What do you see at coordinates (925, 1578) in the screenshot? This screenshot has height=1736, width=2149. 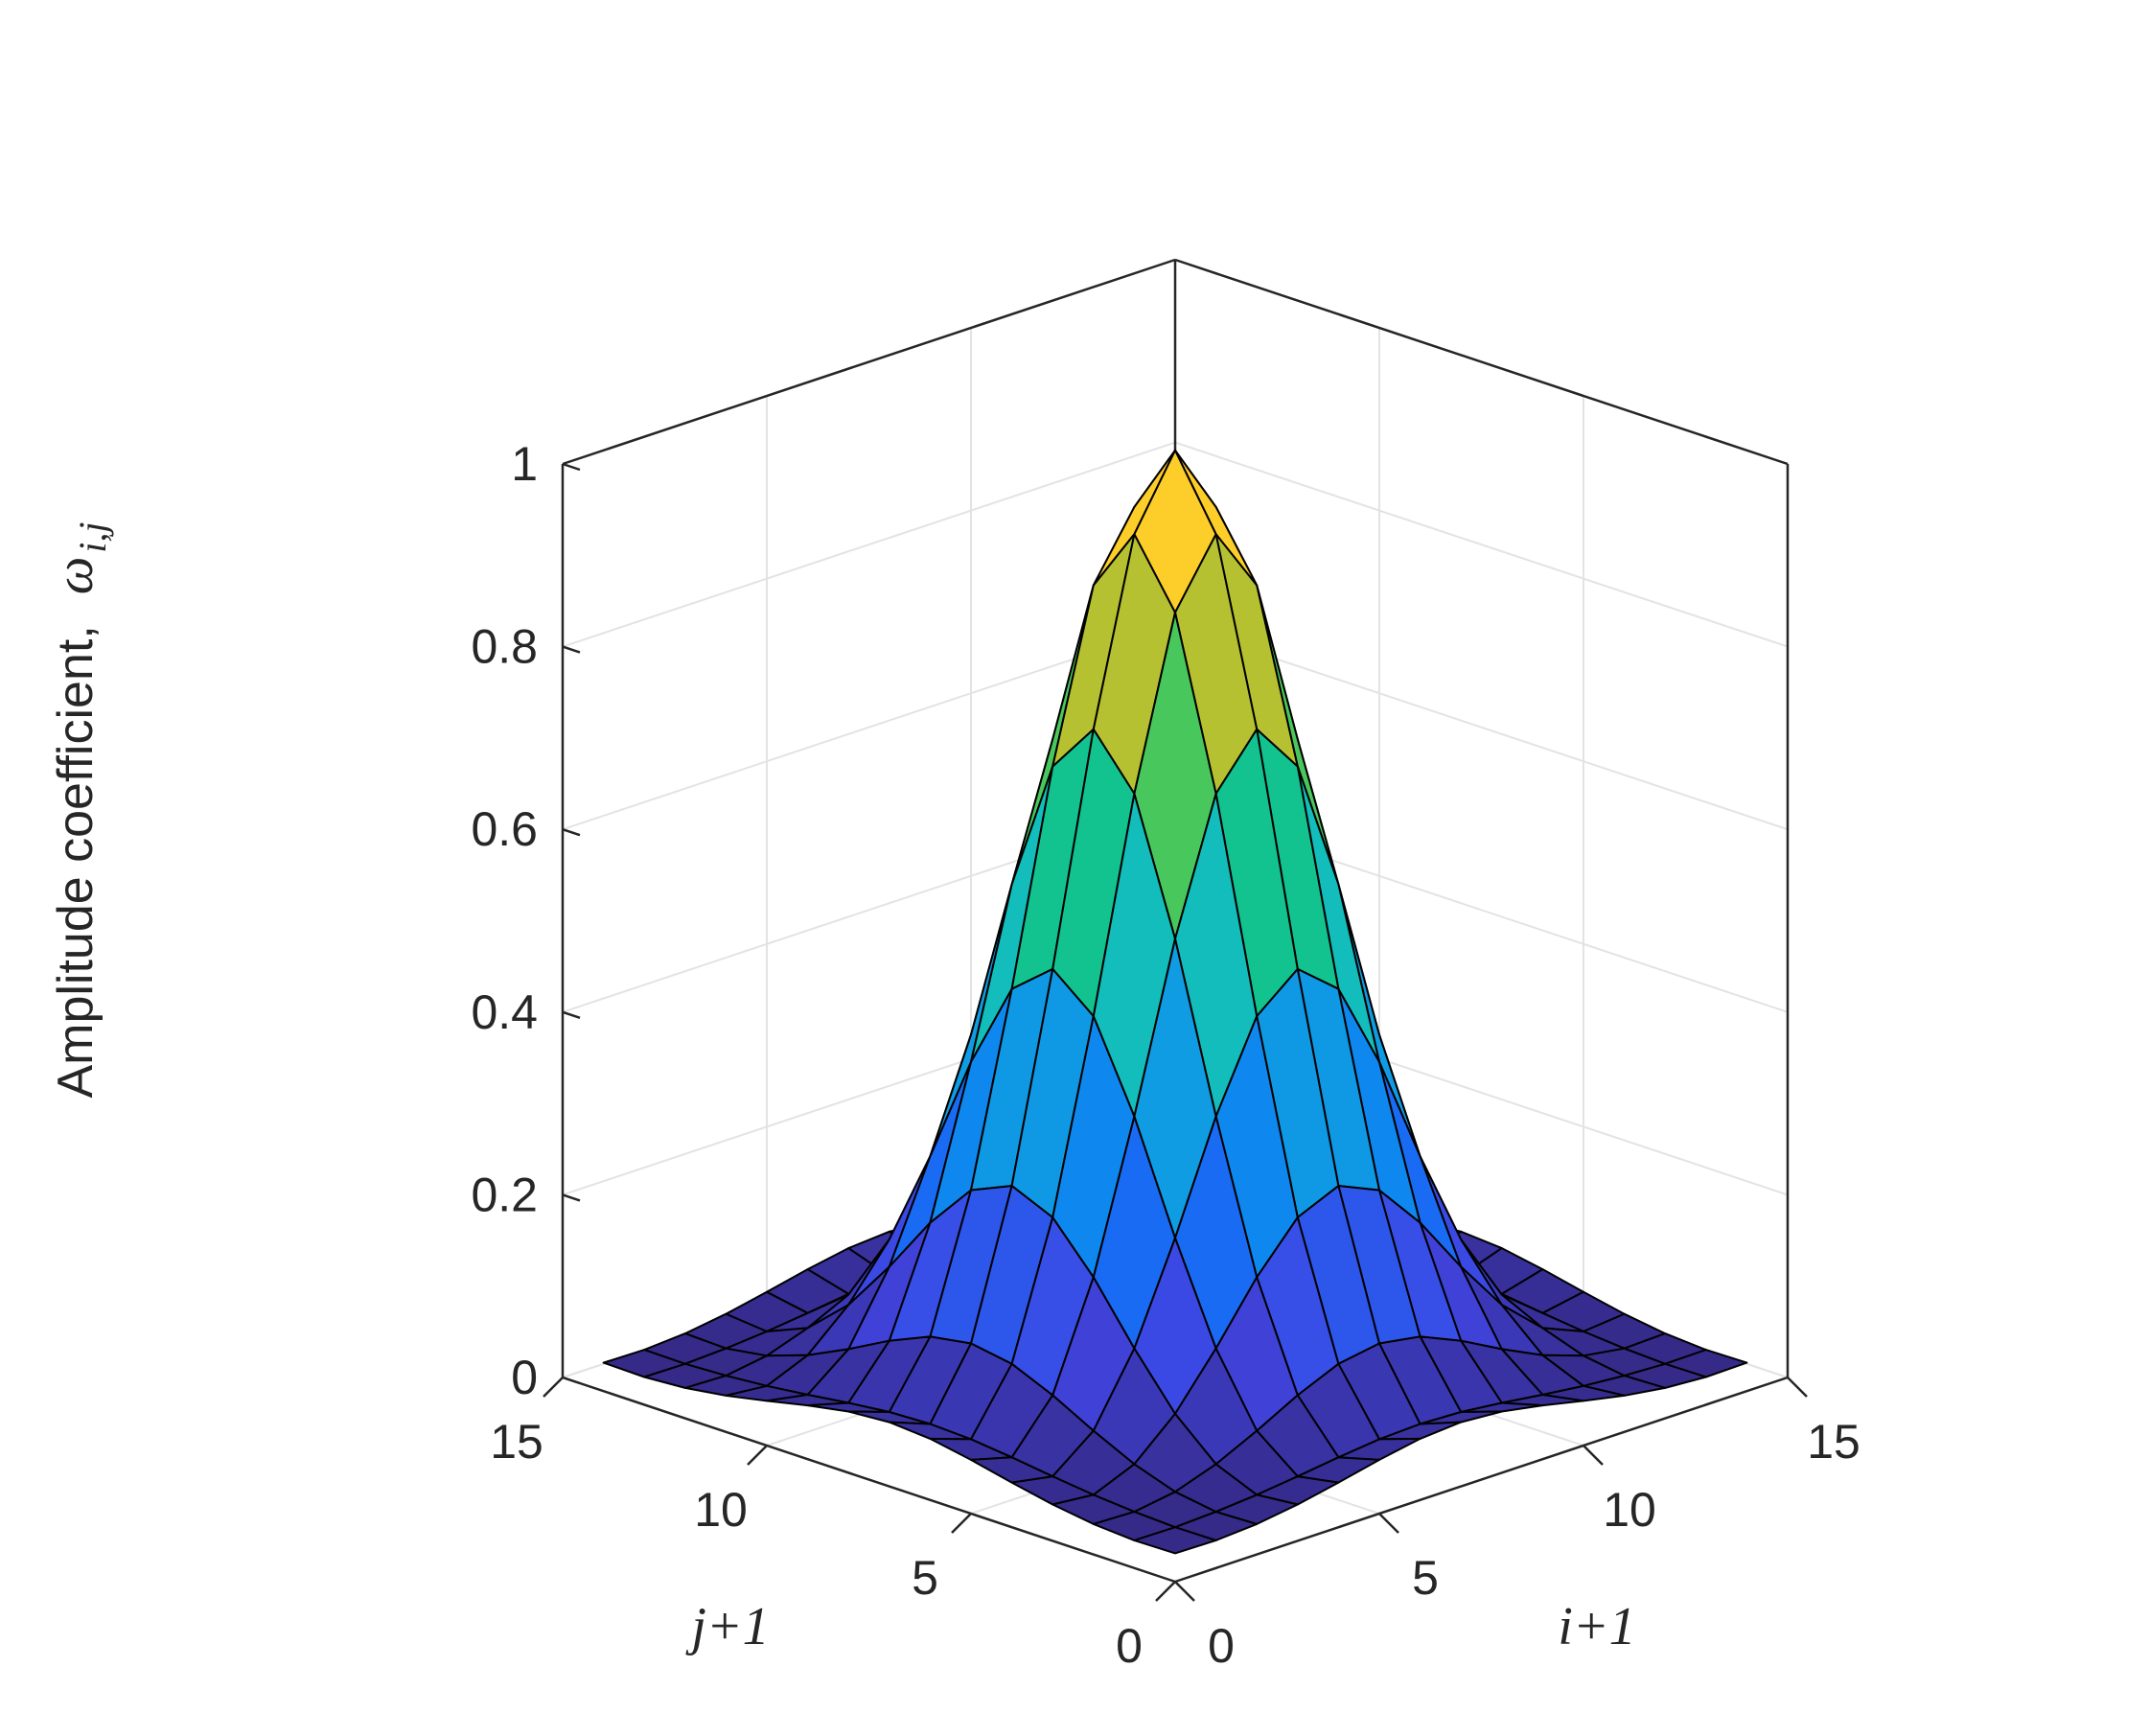 I see `y-tick-label: 5` at bounding box center [925, 1578].